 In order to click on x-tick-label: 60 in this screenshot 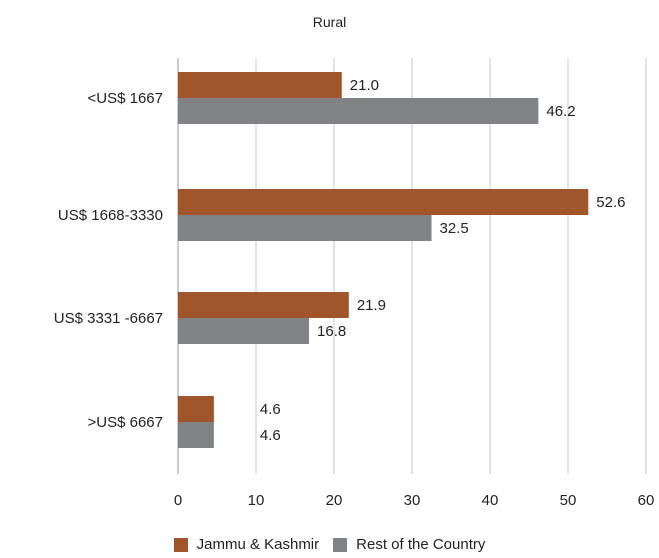, I will do `click(646, 500)`.